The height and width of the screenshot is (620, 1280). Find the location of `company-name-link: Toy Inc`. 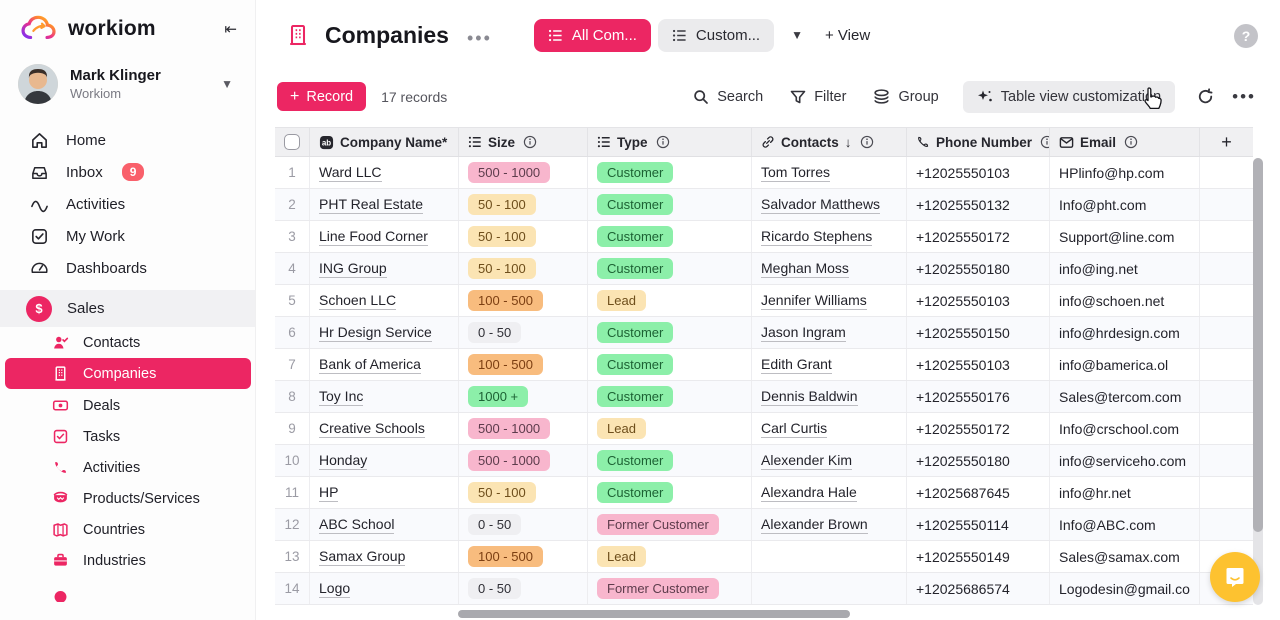

company-name-link: Toy Inc is located at coordinates (341, 396).